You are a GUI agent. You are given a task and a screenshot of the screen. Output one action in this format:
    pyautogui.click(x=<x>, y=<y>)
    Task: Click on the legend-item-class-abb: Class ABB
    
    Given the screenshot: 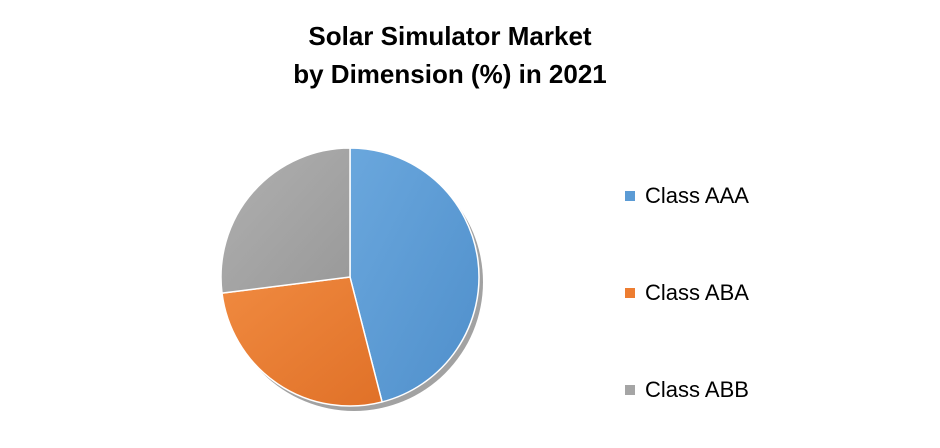 What is the action you would take?
    pyautogui.click(x=687, y=390)
    